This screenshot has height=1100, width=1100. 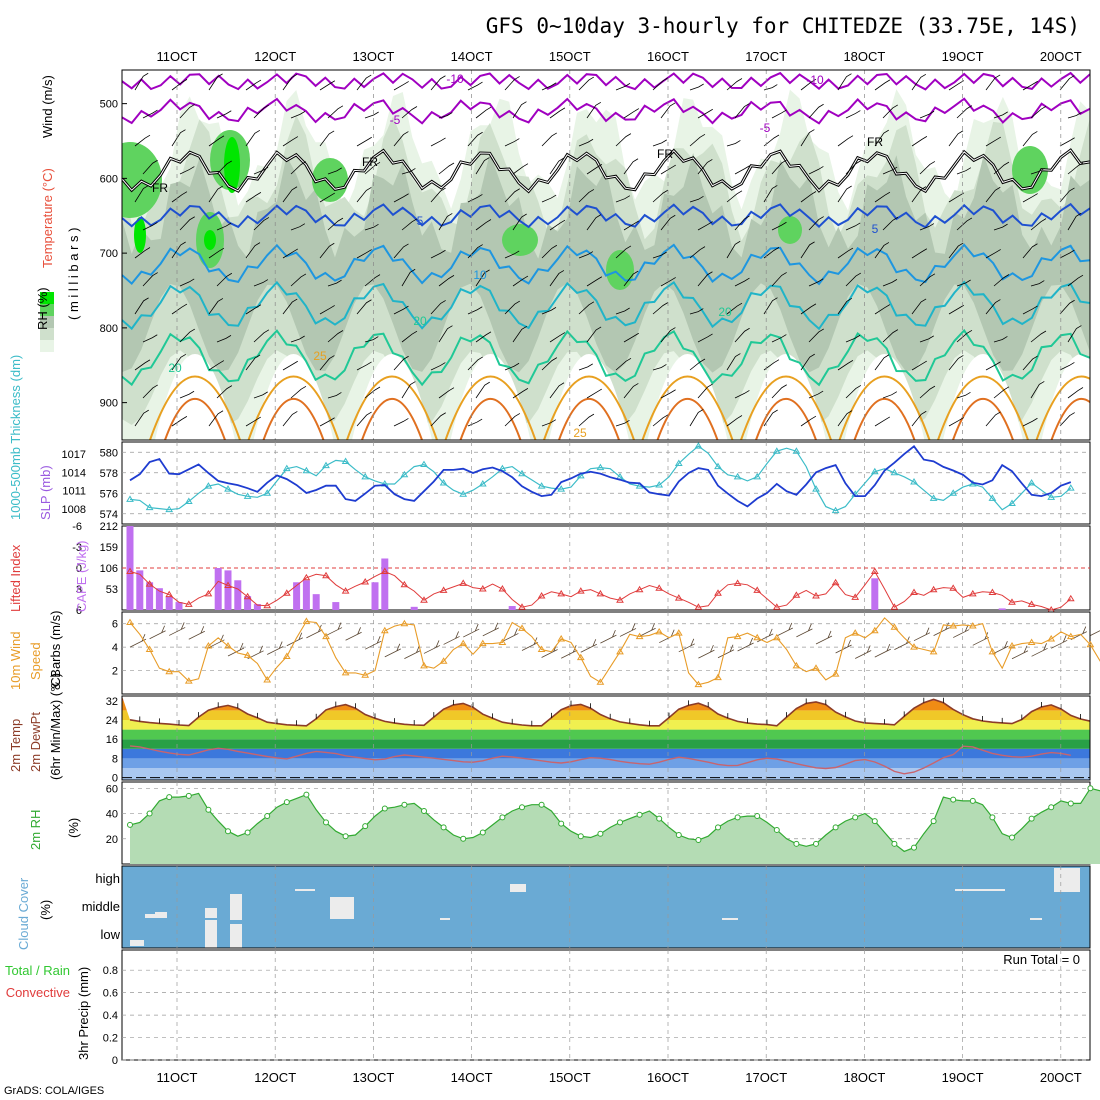 I want to click on footer-credit: GrADS: COLA/IGES, so click(x=54, y=1091).